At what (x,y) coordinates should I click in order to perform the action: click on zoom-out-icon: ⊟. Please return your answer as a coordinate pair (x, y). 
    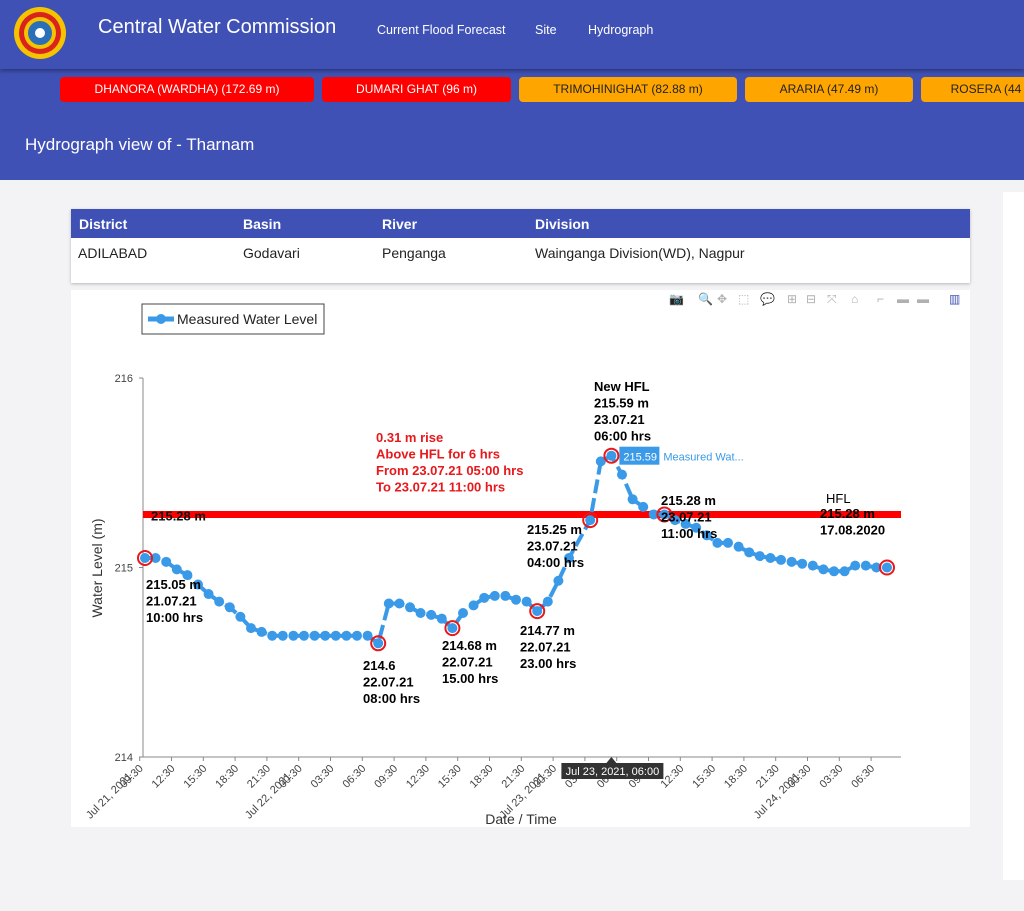
    Looking at the image, I should click on (811, 299).